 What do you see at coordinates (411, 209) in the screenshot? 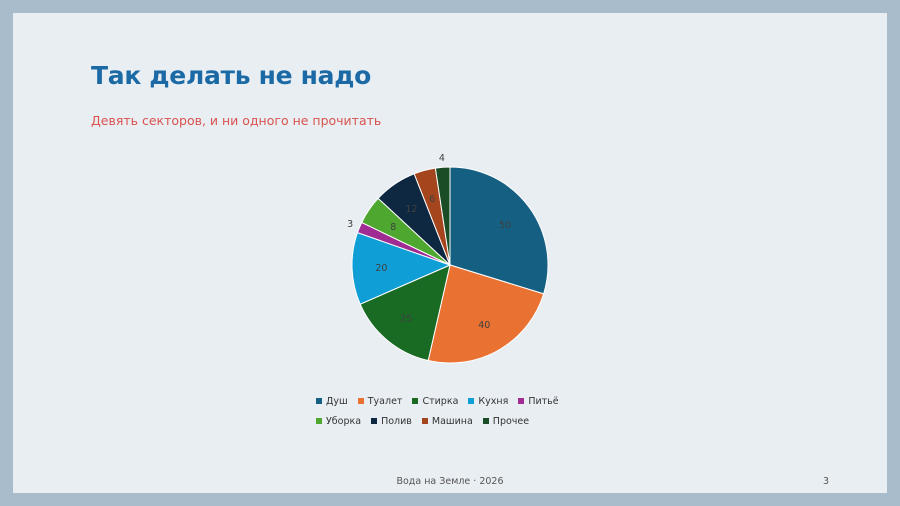
I see `pie-data-label: 12` at bounding box center [411, 209].